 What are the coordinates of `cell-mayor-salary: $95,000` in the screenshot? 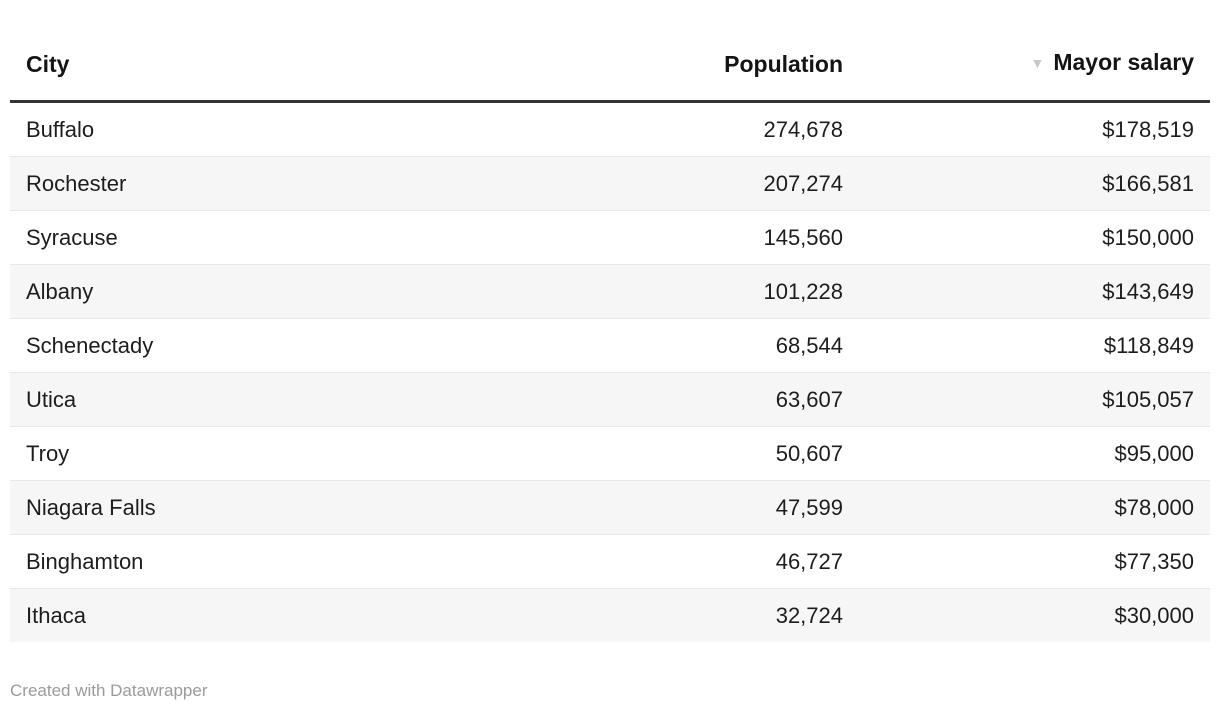 It's located at (1034, 453).